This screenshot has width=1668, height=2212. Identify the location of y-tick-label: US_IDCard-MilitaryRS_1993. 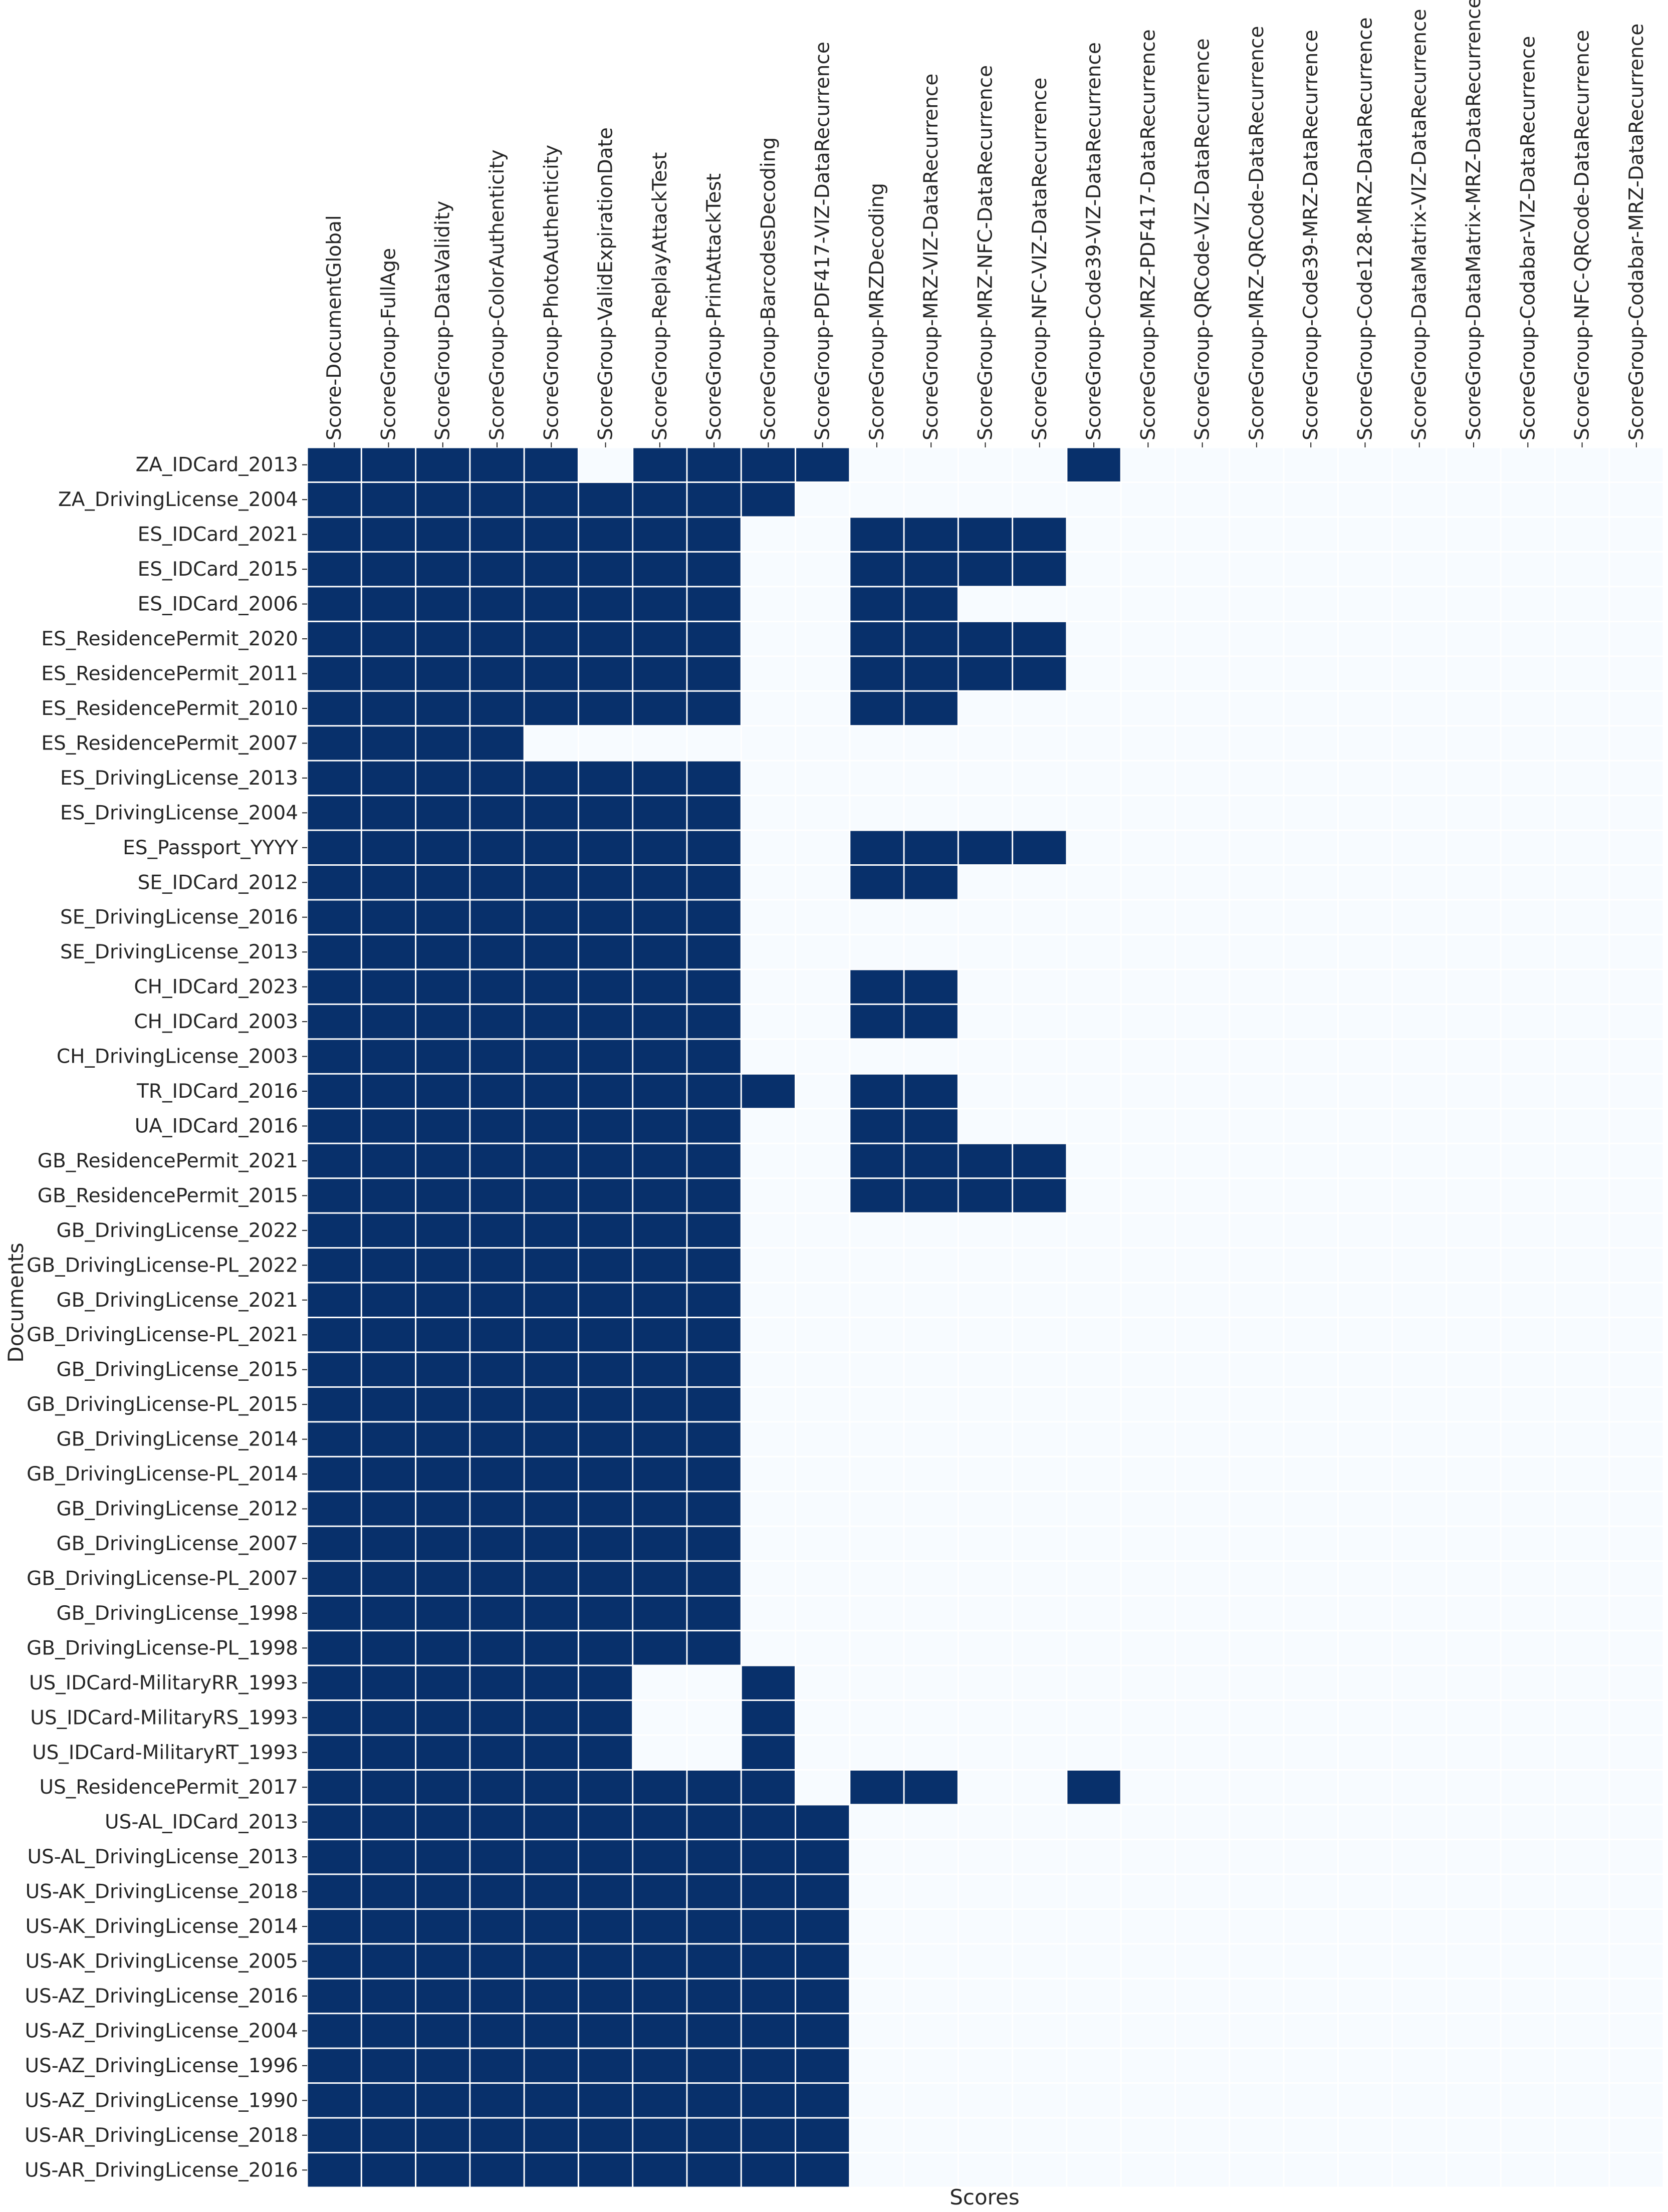
(164, 1718).